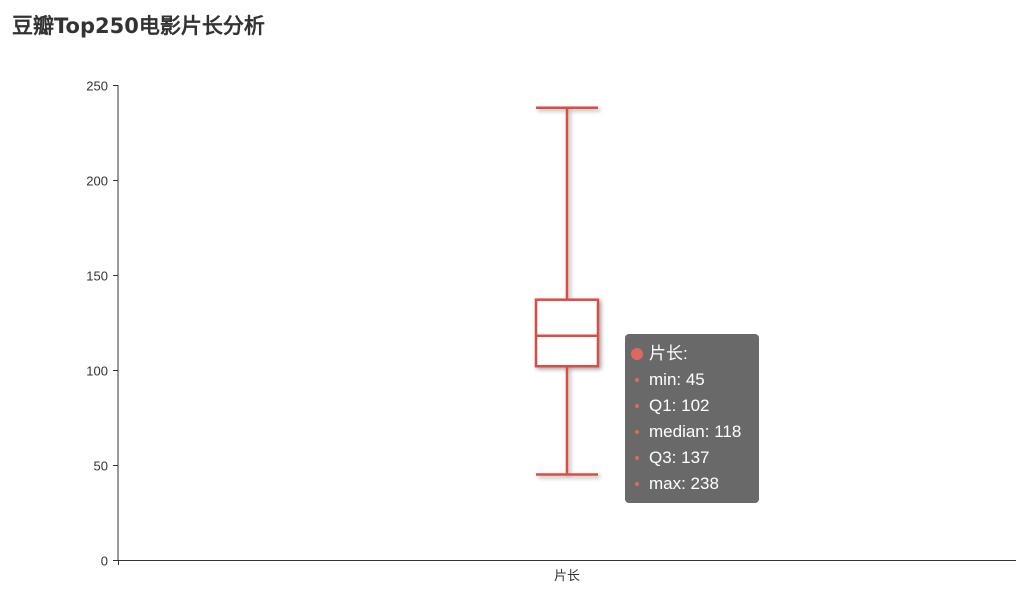 The image size is (1016, 593). I want to click on tooltip-row-max: max: 238, so click(695, 484).